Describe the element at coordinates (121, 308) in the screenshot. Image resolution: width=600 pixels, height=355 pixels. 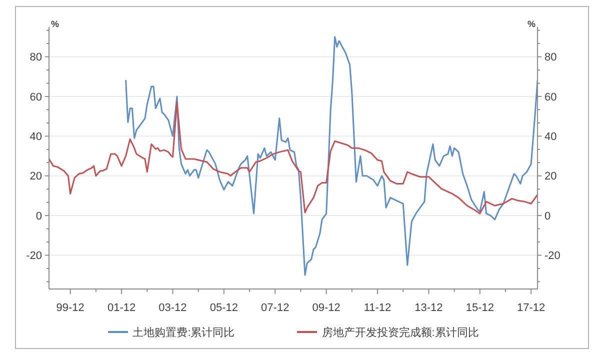
I see `x-tick-label: 01-12` at that location.